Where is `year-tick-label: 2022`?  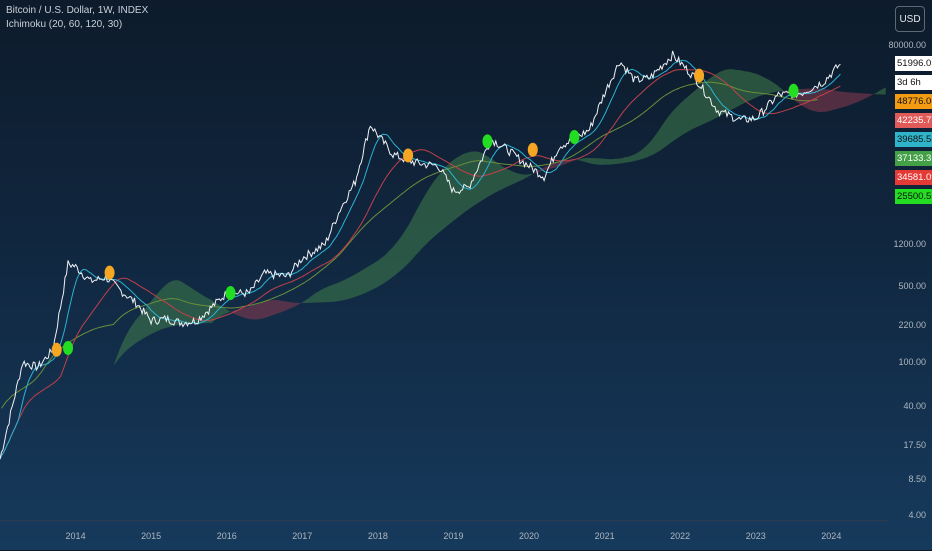
year-tick-label: 2022 is located at coordinates (680, 536).